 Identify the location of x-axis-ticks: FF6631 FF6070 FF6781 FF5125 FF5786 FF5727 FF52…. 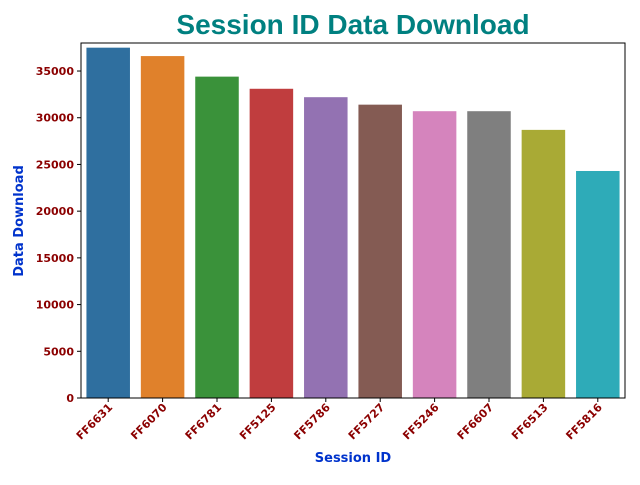
(339, 420).